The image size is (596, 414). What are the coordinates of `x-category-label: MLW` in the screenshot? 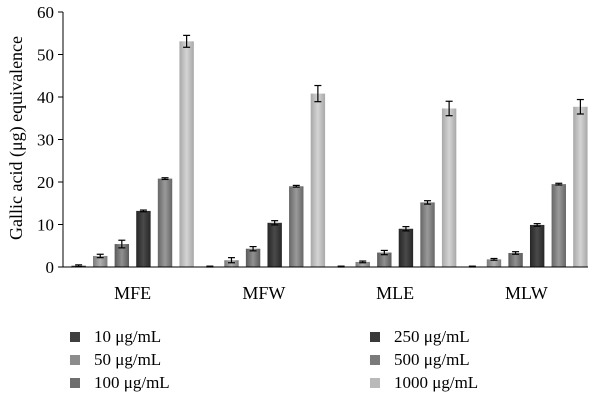 It's located at (526, 293).